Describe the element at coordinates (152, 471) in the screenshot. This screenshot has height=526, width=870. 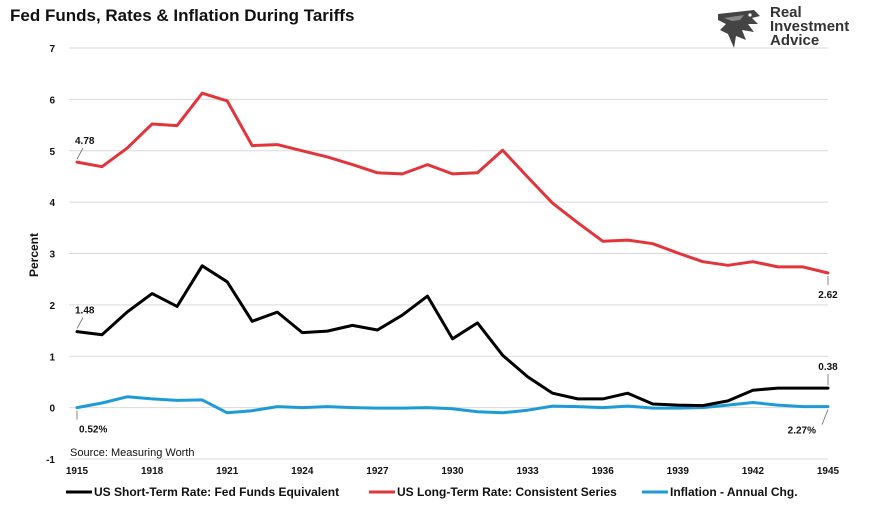
I see `x-tick-label: 1918` at that location.